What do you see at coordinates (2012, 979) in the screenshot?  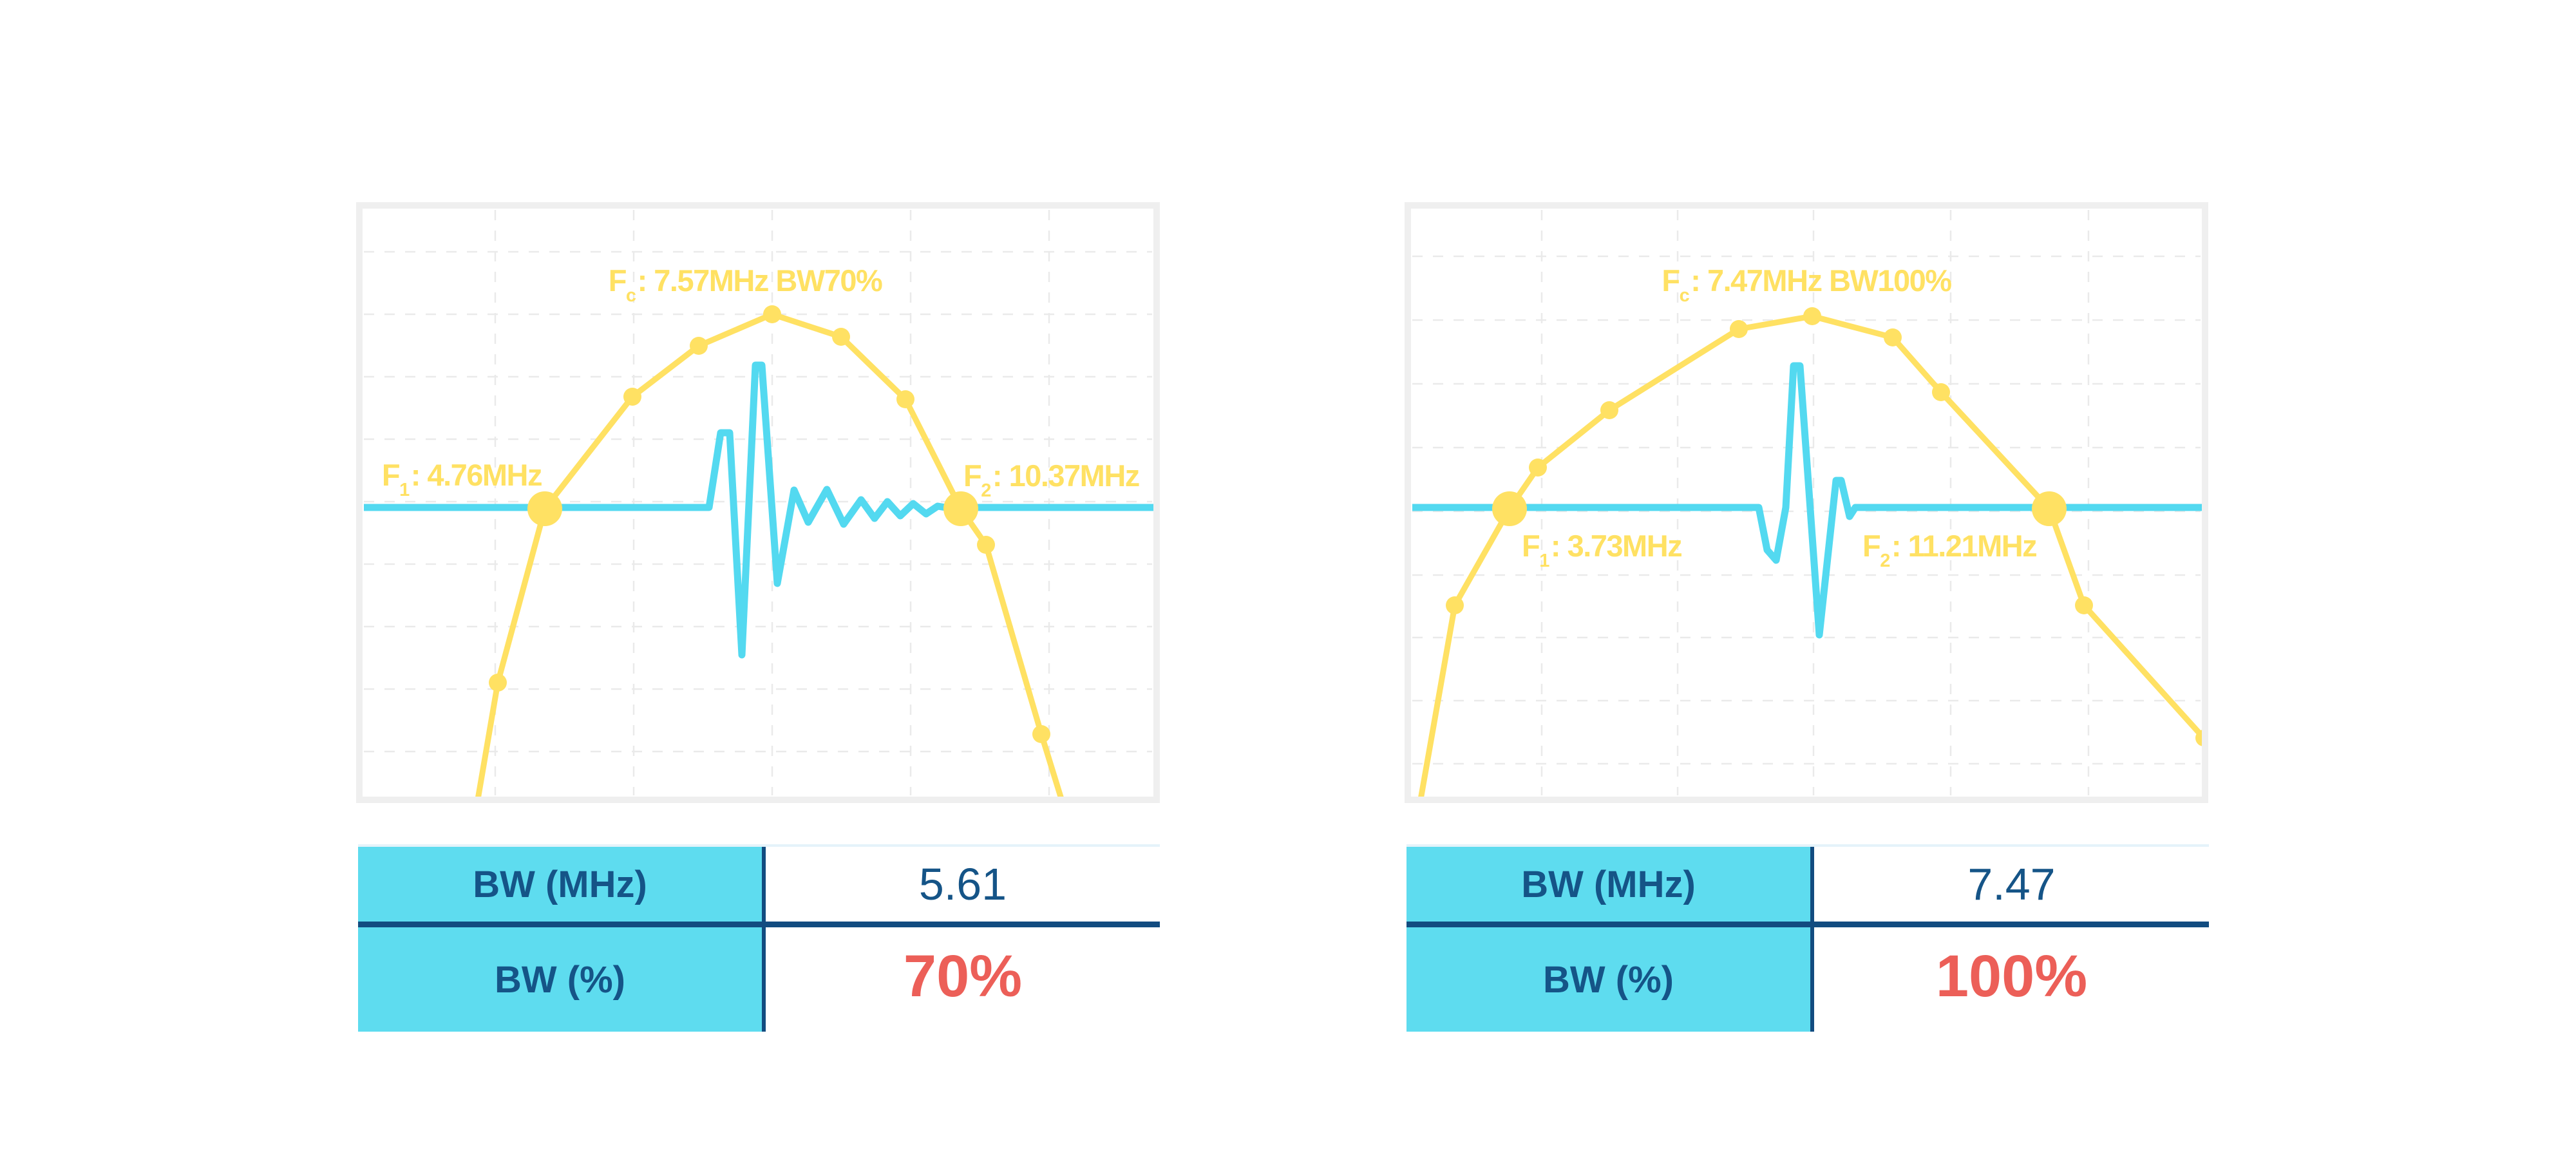 I see `bw-pct-value: 100%` at bounding box center [2012, 979].